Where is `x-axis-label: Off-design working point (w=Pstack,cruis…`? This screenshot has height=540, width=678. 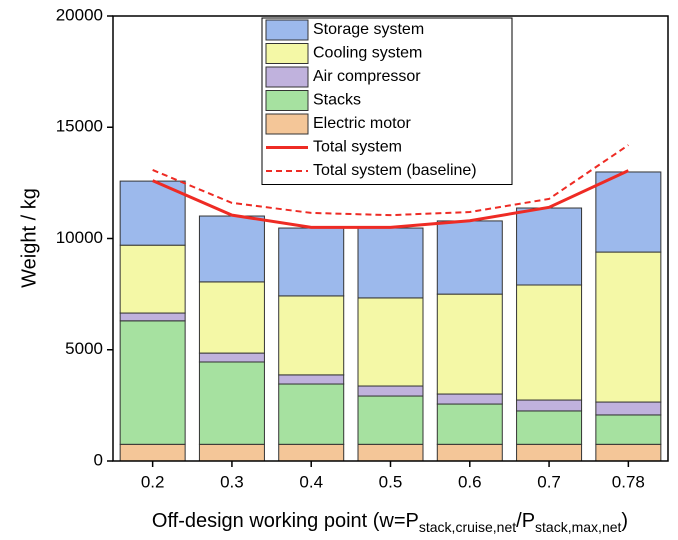 x-axis-label: Off-design working point (w=Pstack,cruis… is located at coordinates (390, 522).